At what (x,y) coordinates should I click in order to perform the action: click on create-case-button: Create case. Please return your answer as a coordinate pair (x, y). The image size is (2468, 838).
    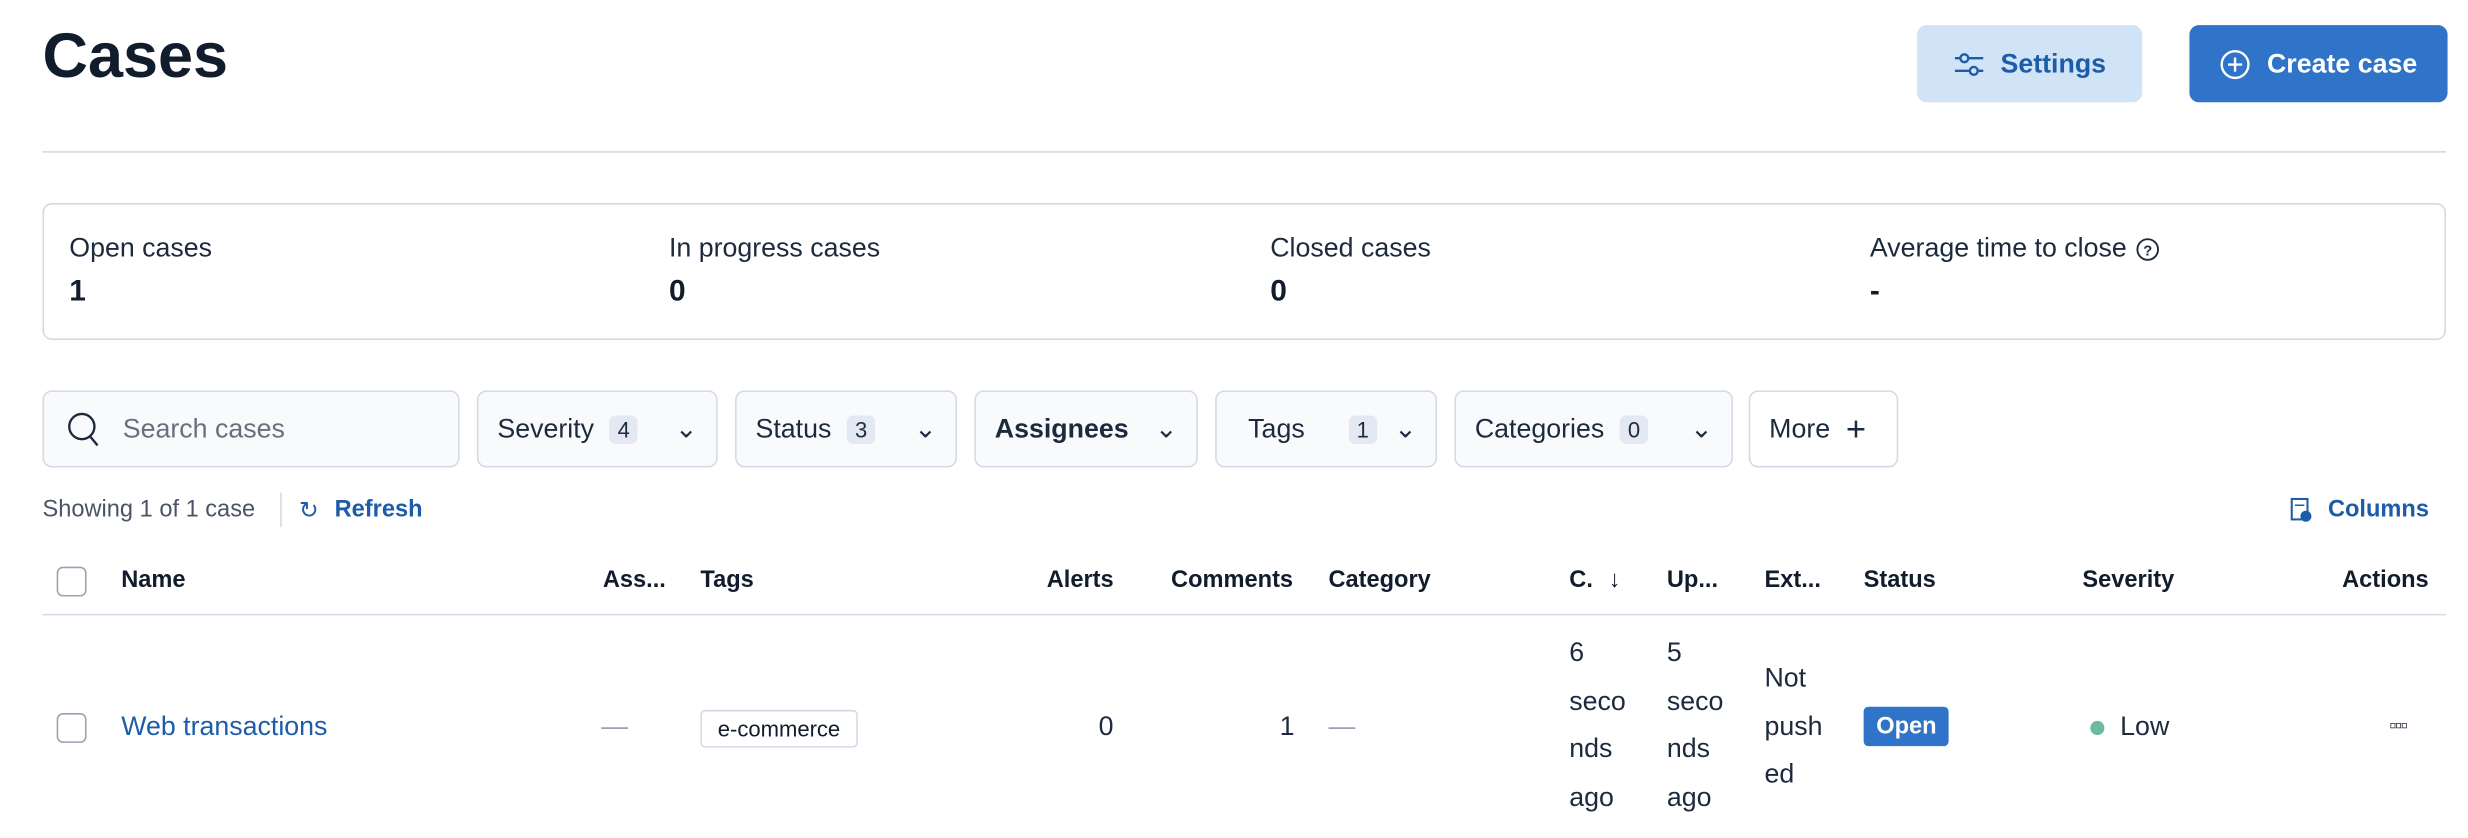
    Looking at the image, I should click on (2318, 64).